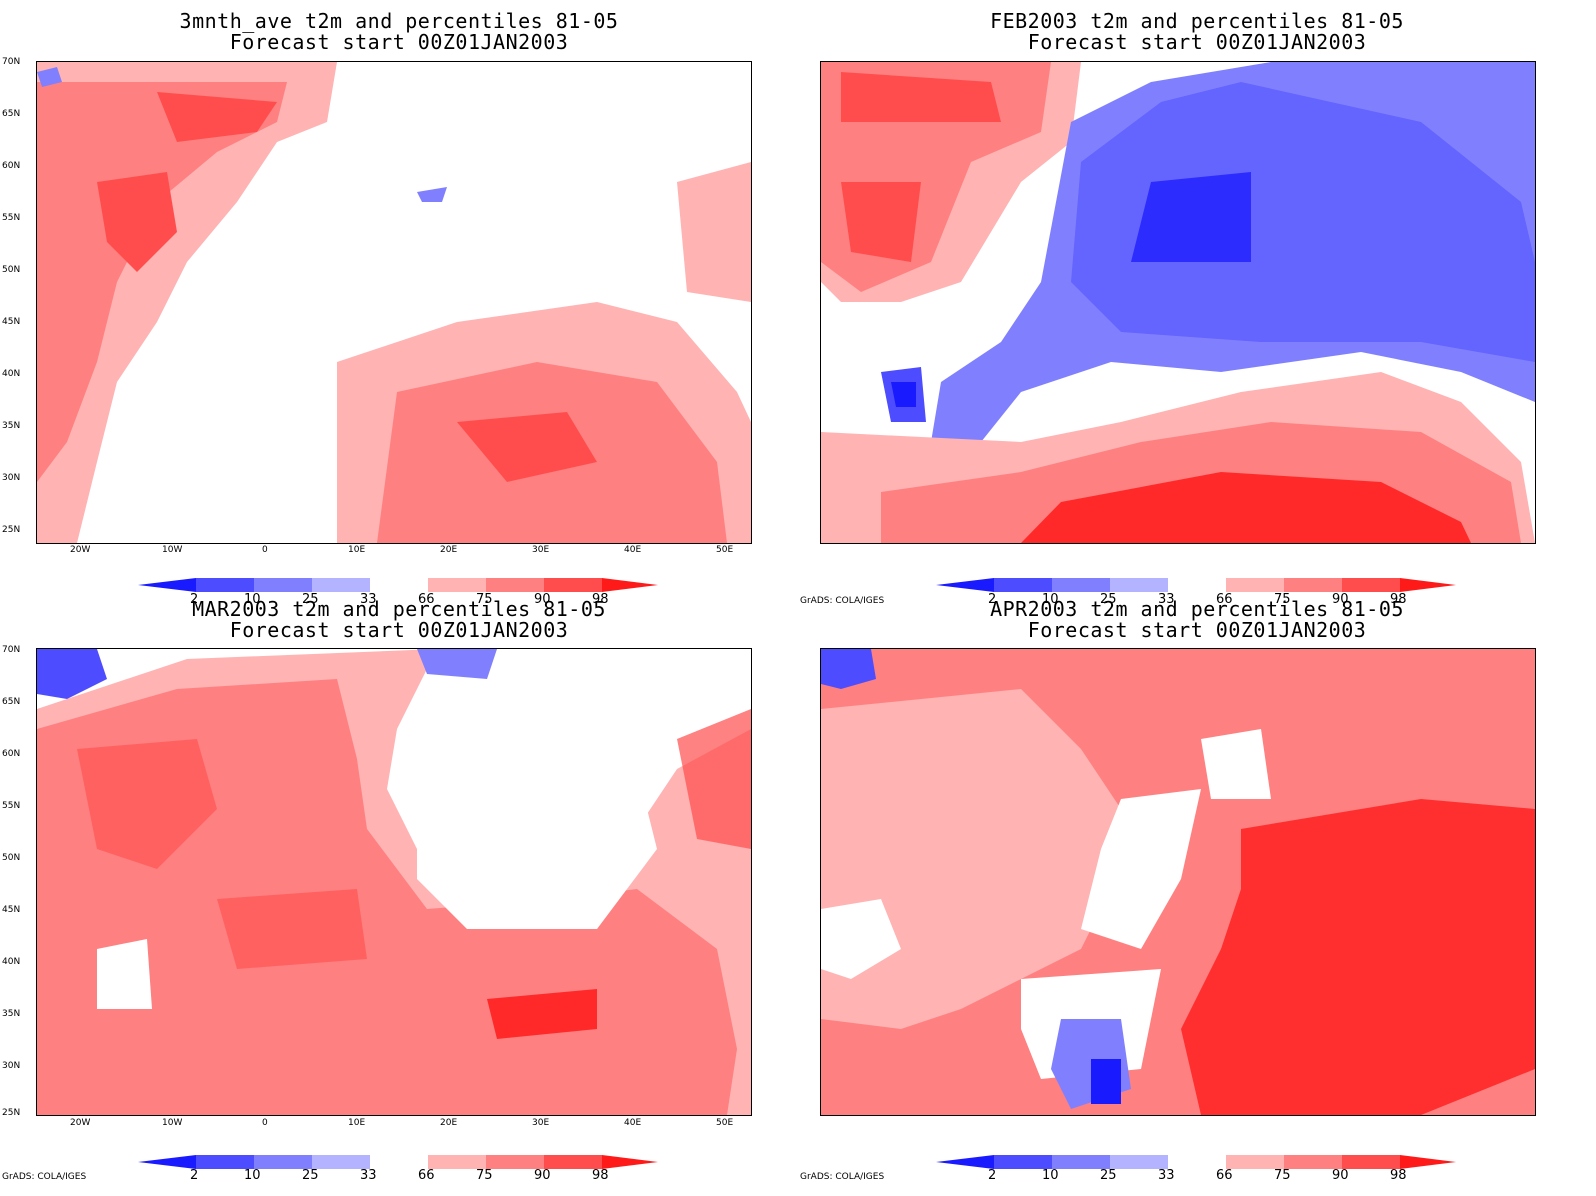 The image size is (1596, 1196). I want to click on panel-title: 3mnth_ave t2m and percentiles 81-05, so click(399, 21).